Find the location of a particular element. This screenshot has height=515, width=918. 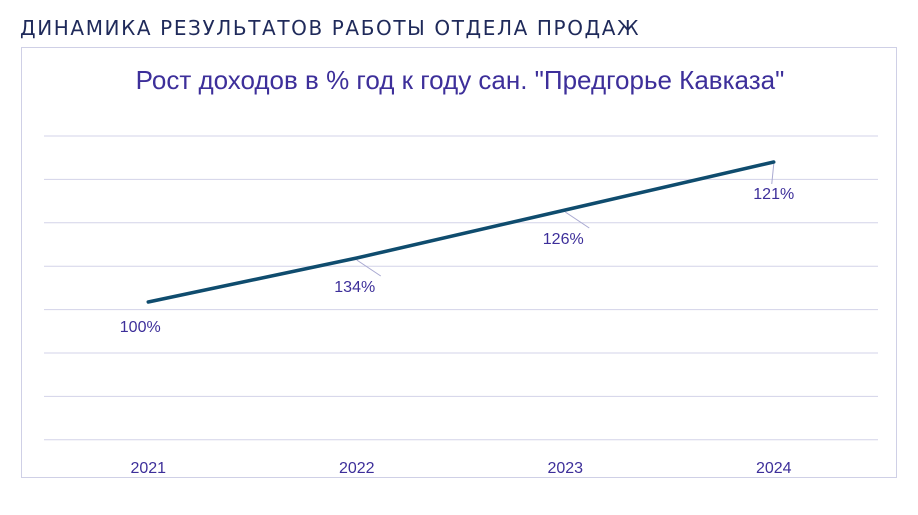

data-label: 126% is located at coordinates (563, 239).